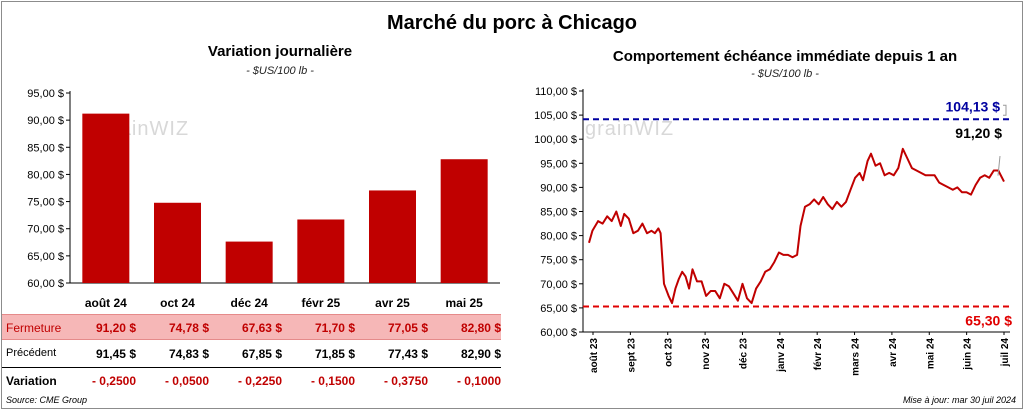 This screenshot has width=1024, height=410. I want to click on y-tick-label: 105,00 $, so click(555, 116).